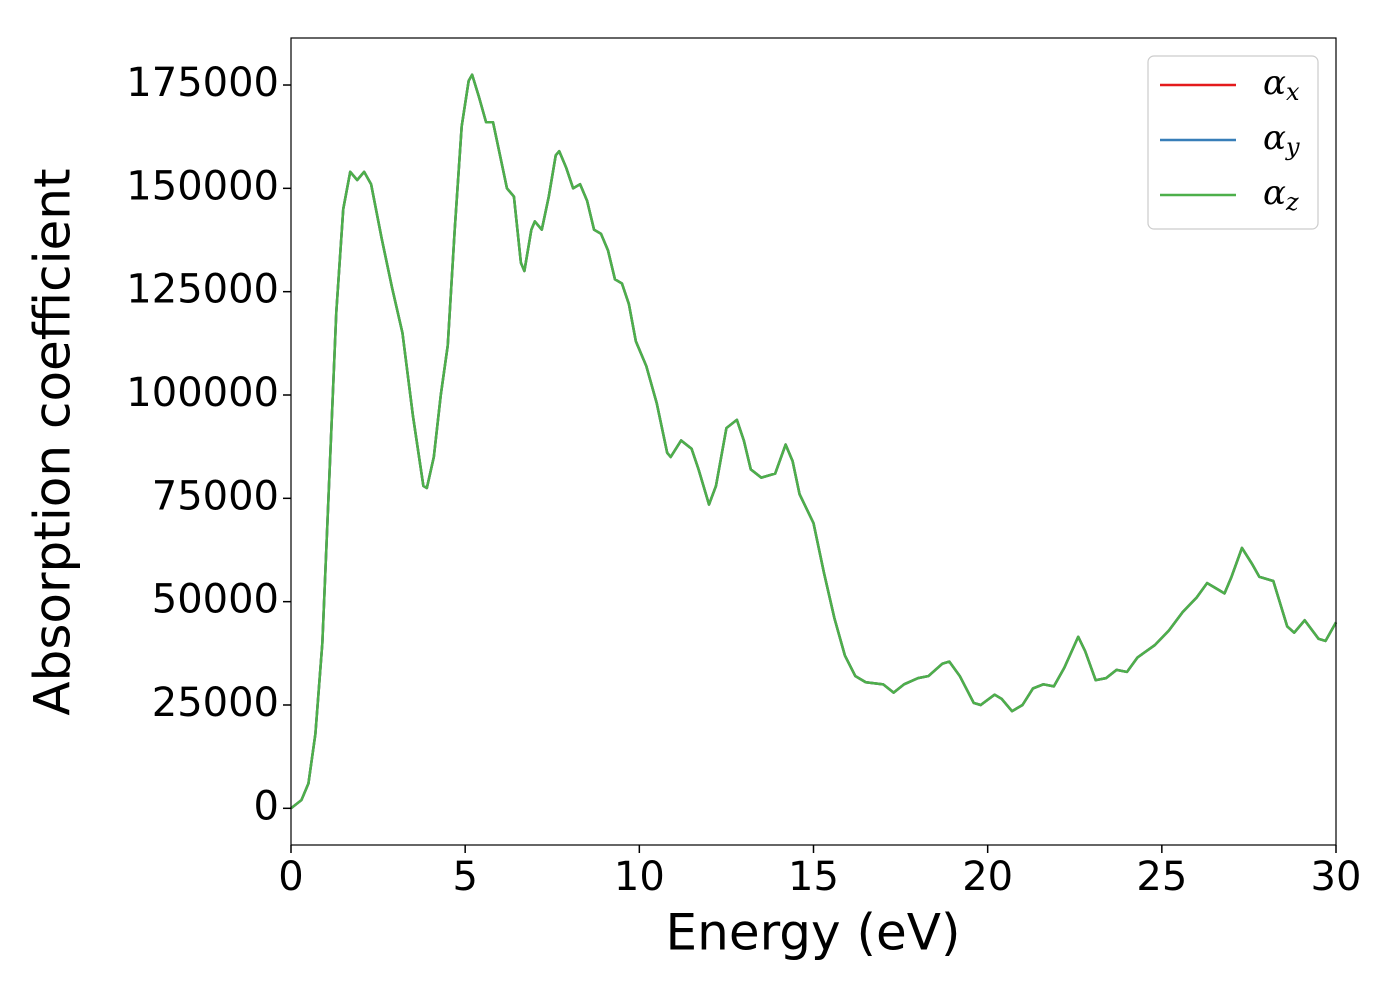 Image resolution: width=1400 pixels, height=1000 pixels. I want to click on y-tick-label: 0, so click(266, 806).